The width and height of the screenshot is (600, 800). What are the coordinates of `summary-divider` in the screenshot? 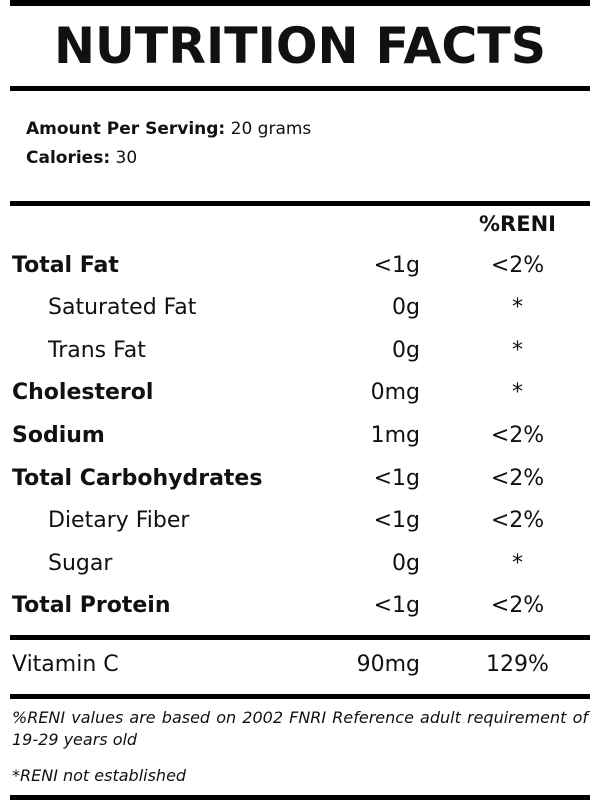 It's located at (300, 203).